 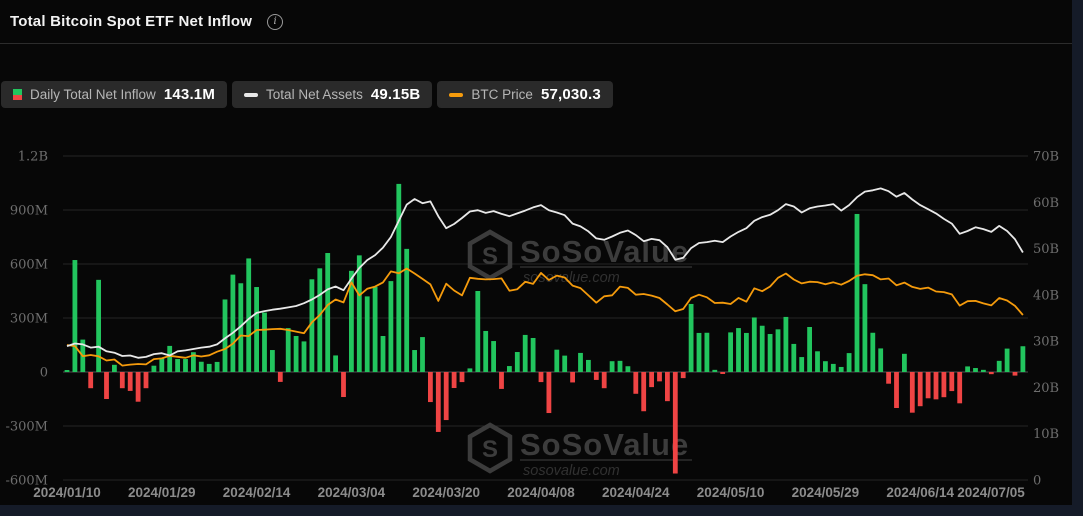 What do you see at coordinates (29, 319) in the screenshot?
I see `svg-text: 300M` at bounding box center [29, 319].